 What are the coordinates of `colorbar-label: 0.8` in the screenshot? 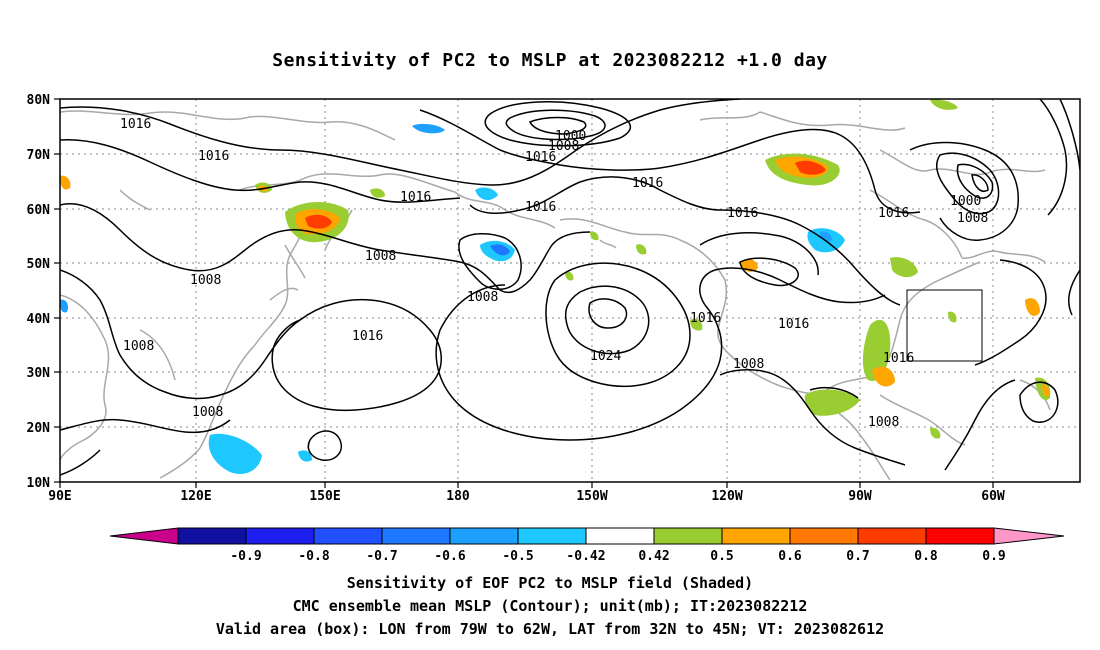 It's located at (926, 556).